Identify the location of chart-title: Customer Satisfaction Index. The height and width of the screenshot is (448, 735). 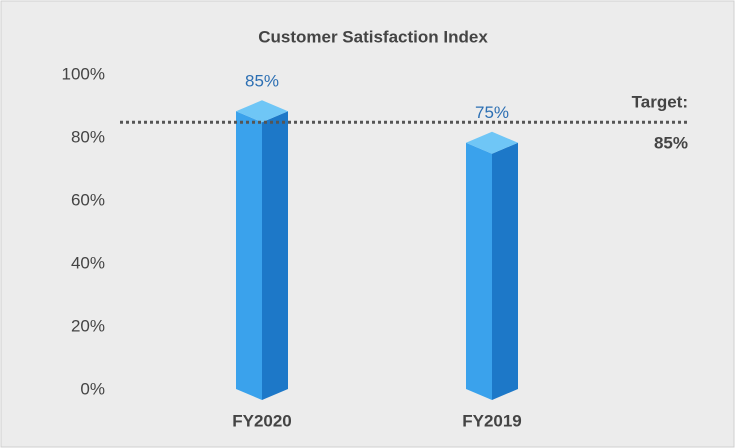
(373, 36).